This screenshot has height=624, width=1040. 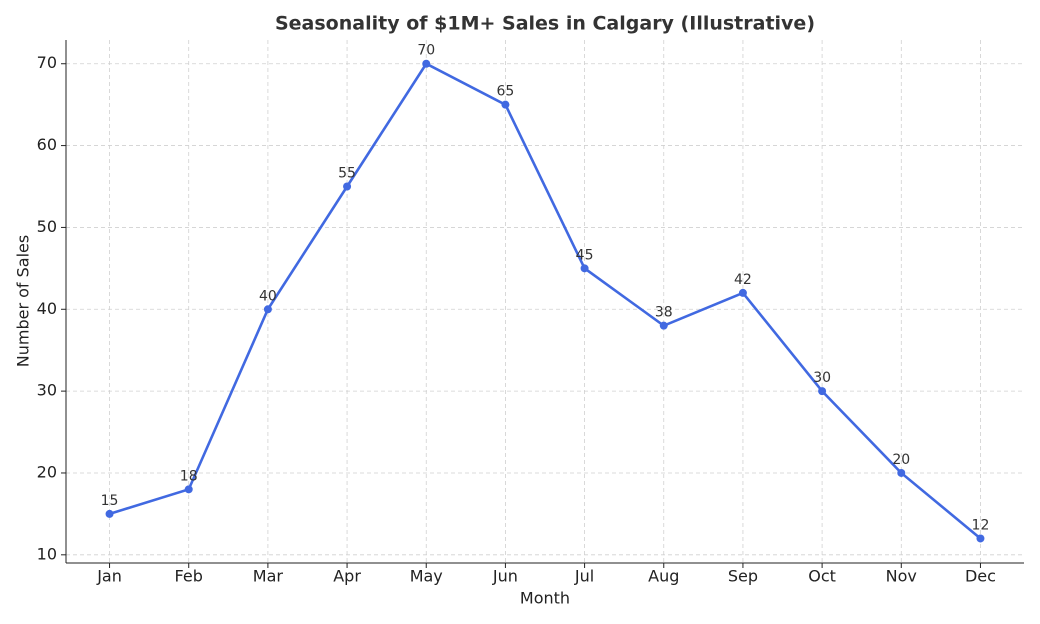 What do you see at coordinates (980, 576) in the screenshot?
I see `x-tick-label: Dec` at bounding box center [980, 576].